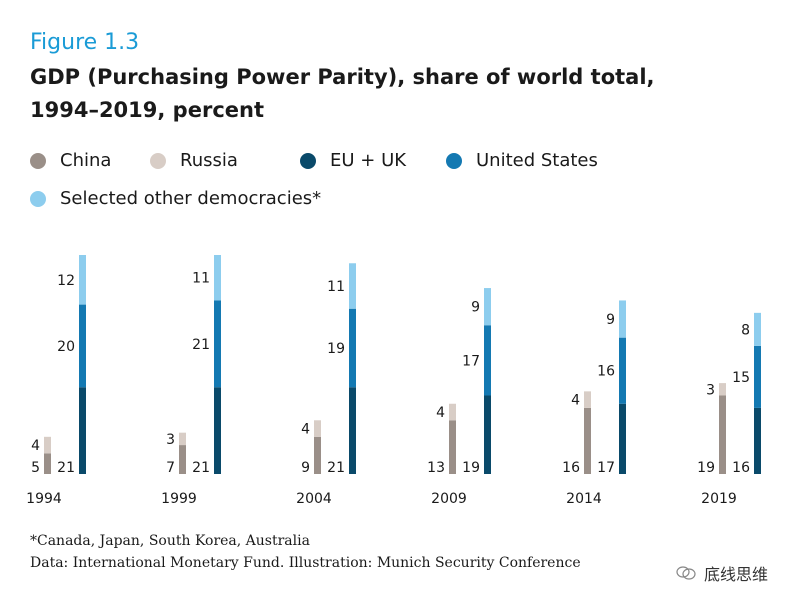 The image size is (812, 607). I want to click on legend-item-eu-uk: EU + UK, so click(353, 160).